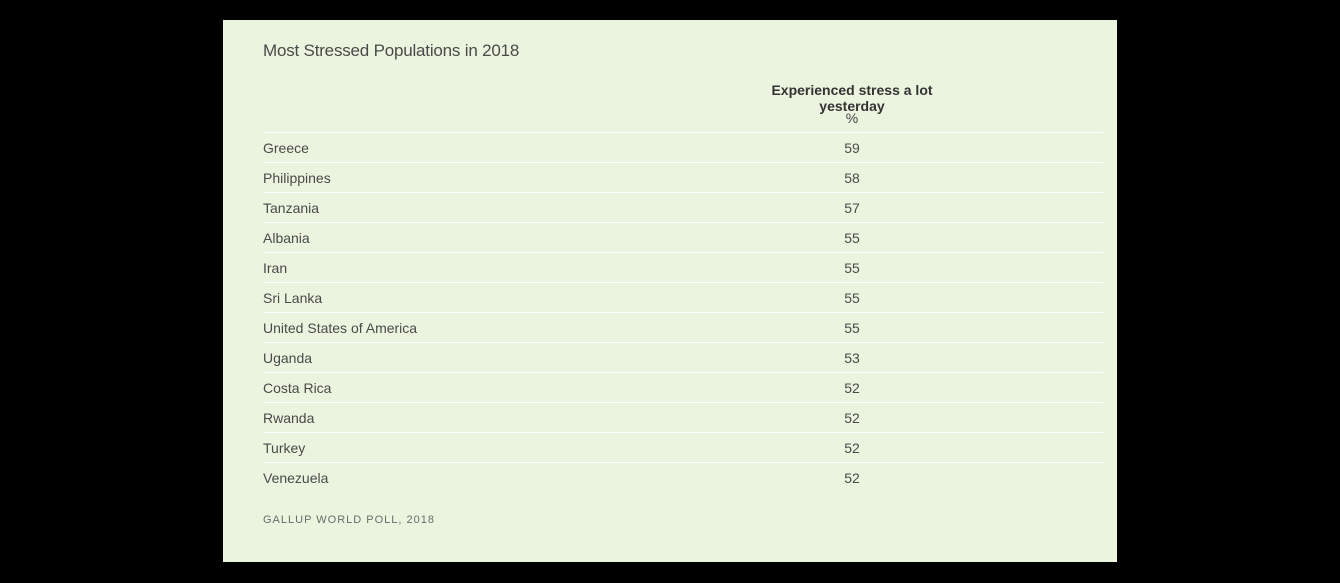 The width and height of the screenshot is (1340, 583). What do you see at coordinates (286, 148) in the screenshot?
I see `country-label: Greece` at bounding box center [286, 148].